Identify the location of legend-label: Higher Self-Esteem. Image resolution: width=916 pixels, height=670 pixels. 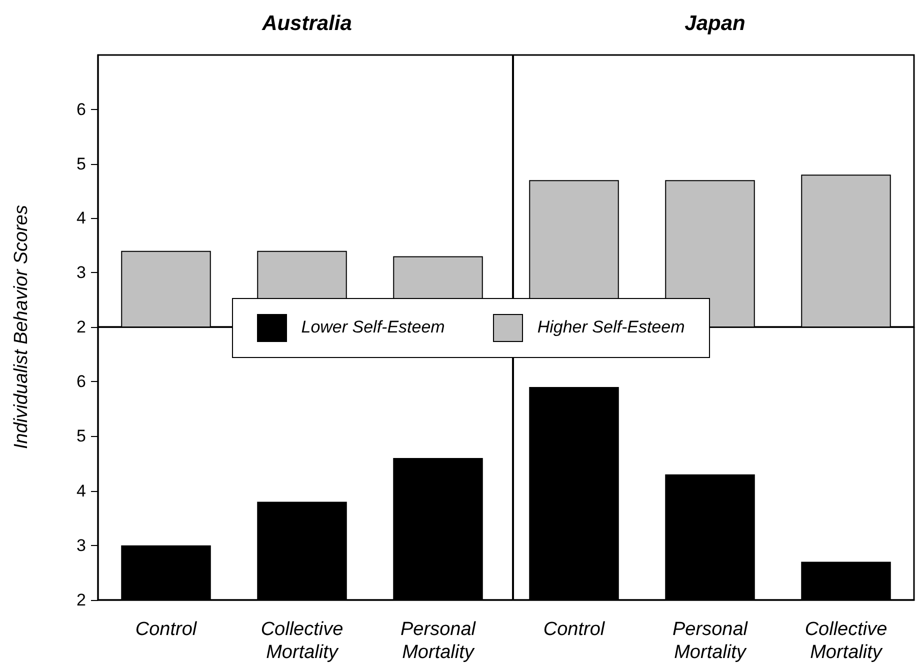
(611, 326).